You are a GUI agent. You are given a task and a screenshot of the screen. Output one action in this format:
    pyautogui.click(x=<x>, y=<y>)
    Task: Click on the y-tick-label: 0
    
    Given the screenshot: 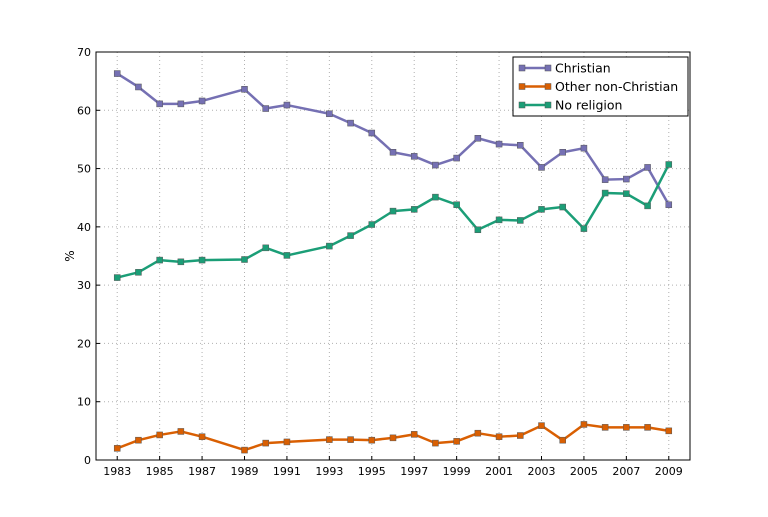 What is the action you would take?
    pyautogui.click(x=87, y=460)
    